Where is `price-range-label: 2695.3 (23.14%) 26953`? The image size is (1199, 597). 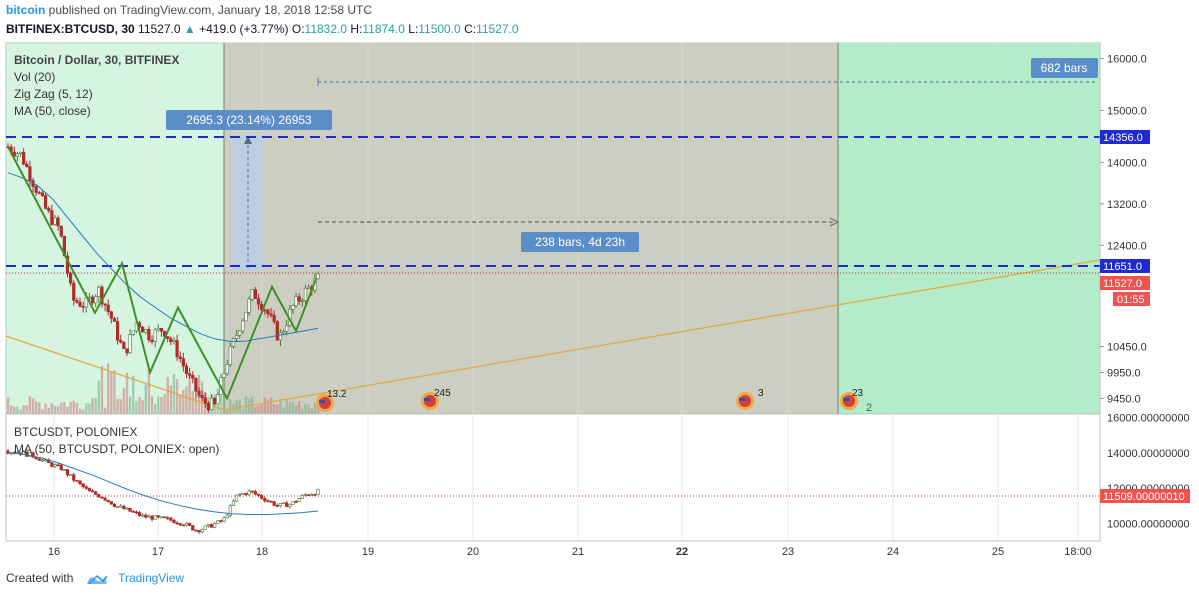 price-range-label: 2695.3 (23.14%) 26953 is located at coordinates (249, 120).